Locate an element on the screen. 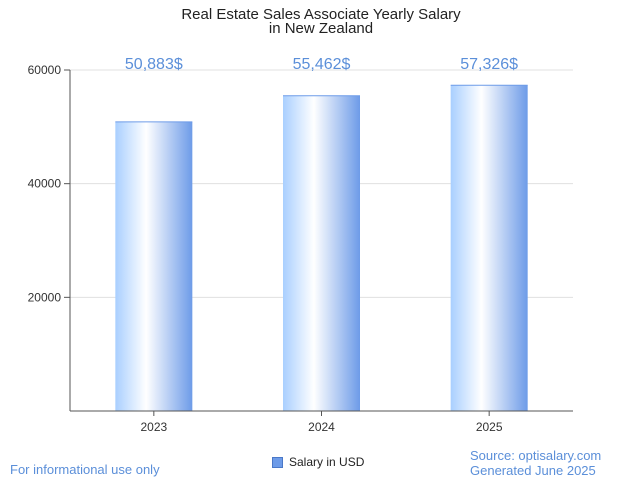  y-tick-label-40000: 40000 is located at coordinates (45, 184).